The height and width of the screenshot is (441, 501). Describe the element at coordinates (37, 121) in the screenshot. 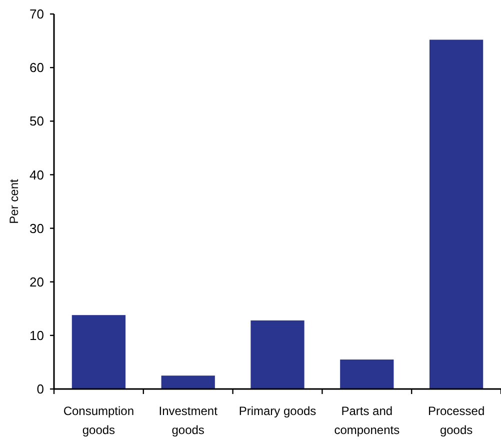

I see `y-tick-label: 50` at that location.